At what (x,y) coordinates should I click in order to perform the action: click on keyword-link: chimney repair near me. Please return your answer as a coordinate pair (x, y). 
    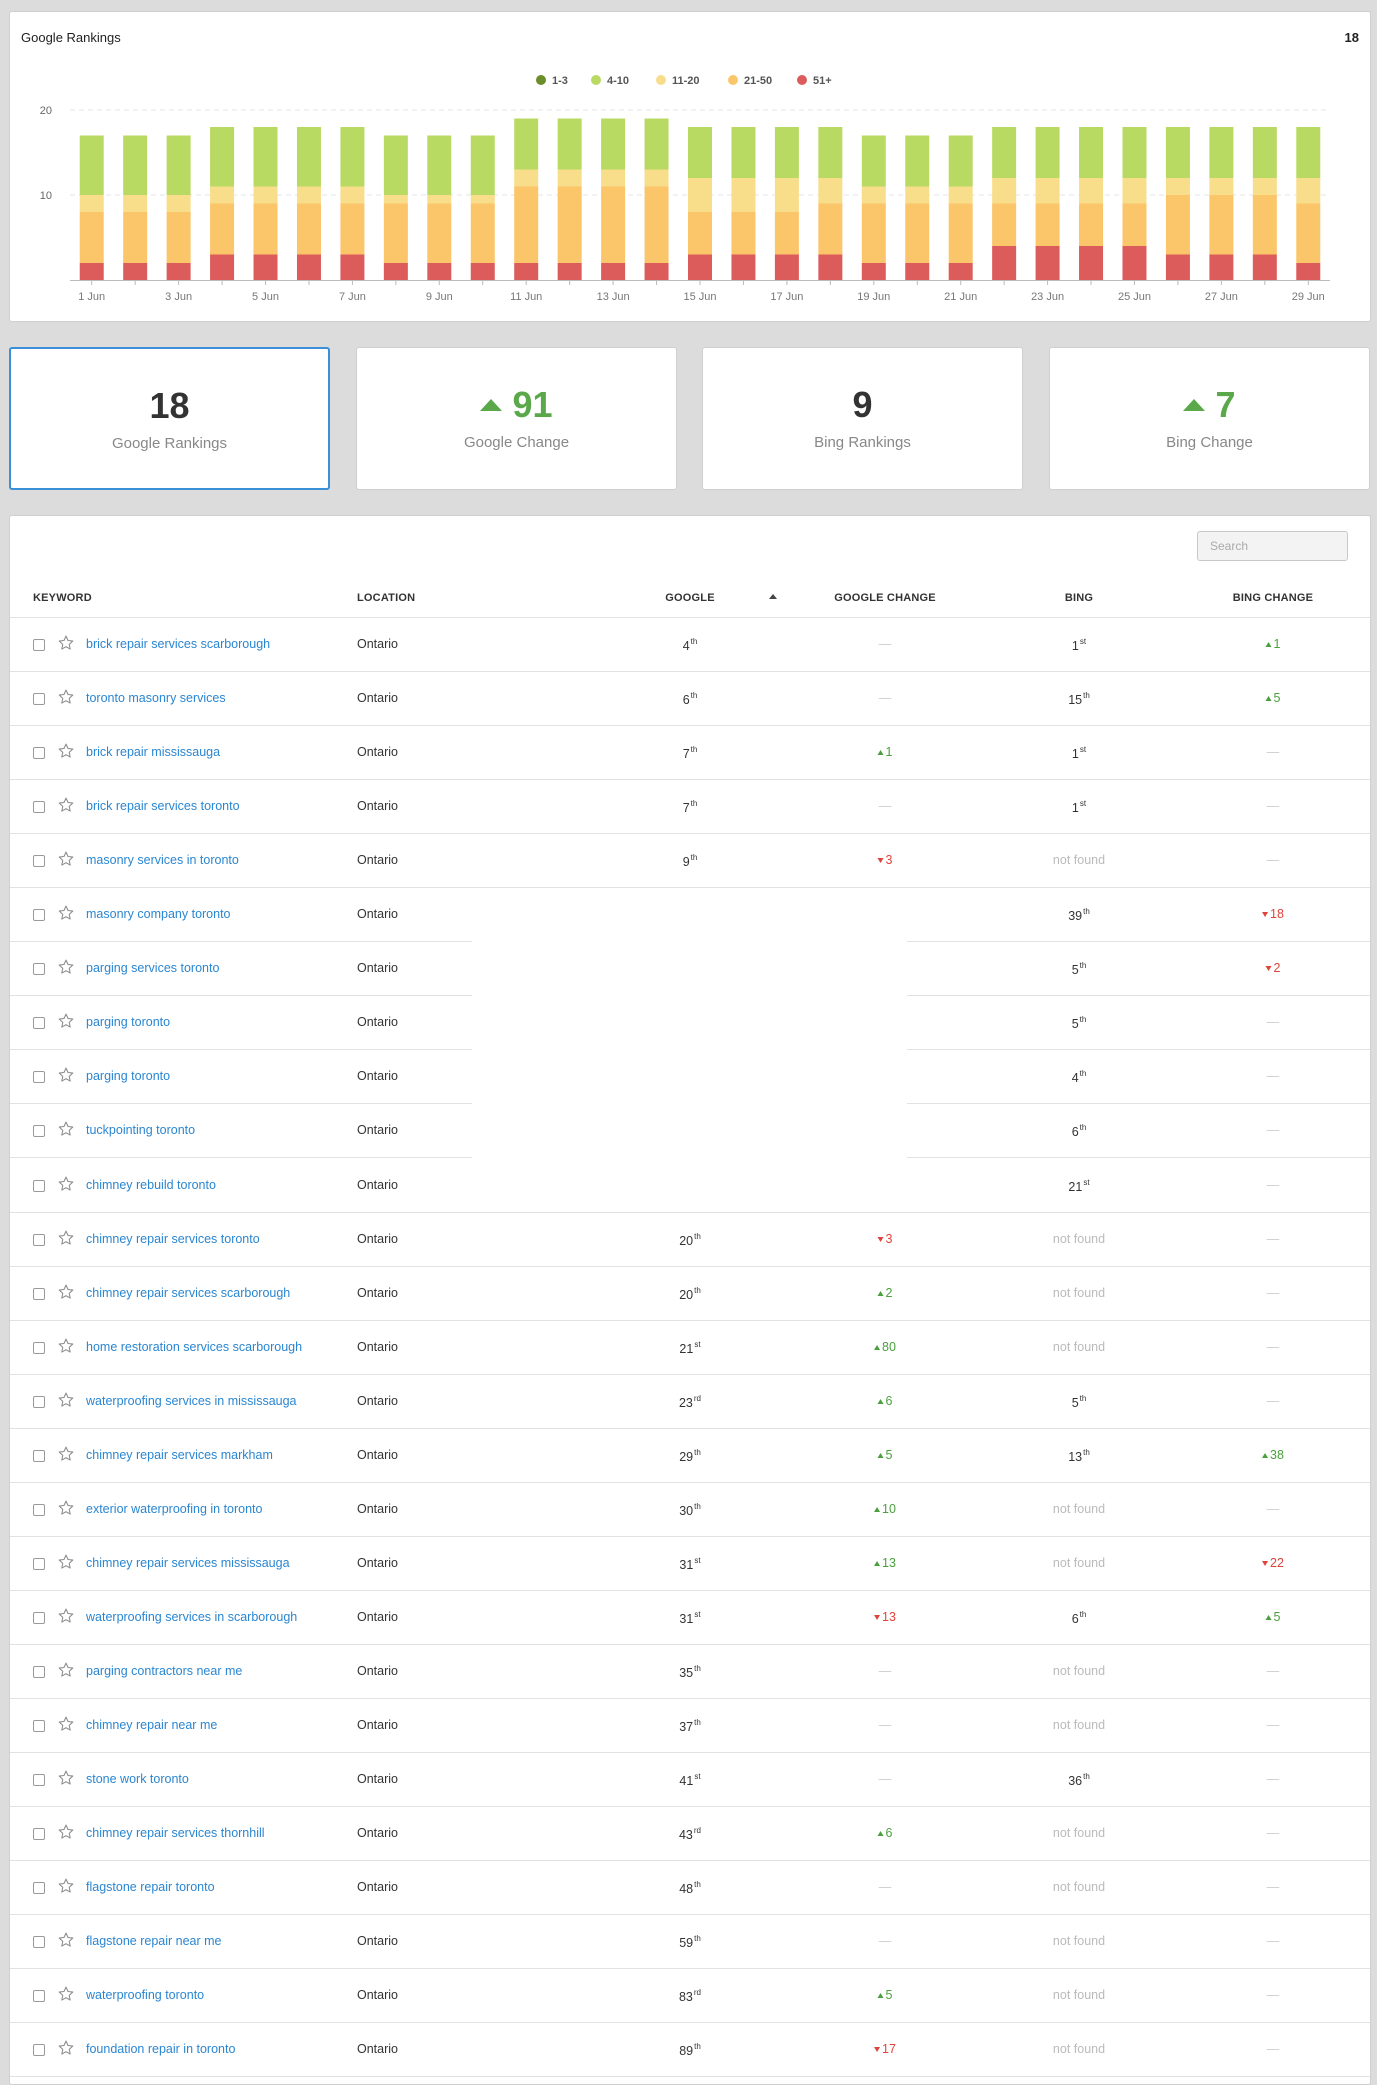
    Looking at the image, I should click on (152, 1725).